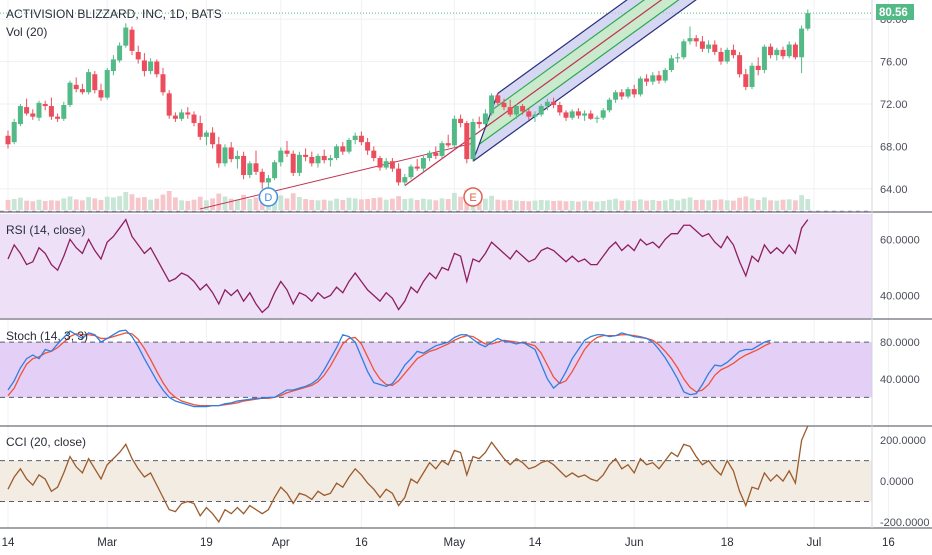 This screenshot has height=555, width=932. Describe the element at coordinates (281, 543) in the screenshot. I see `date-tick-label: Apr` at that location.